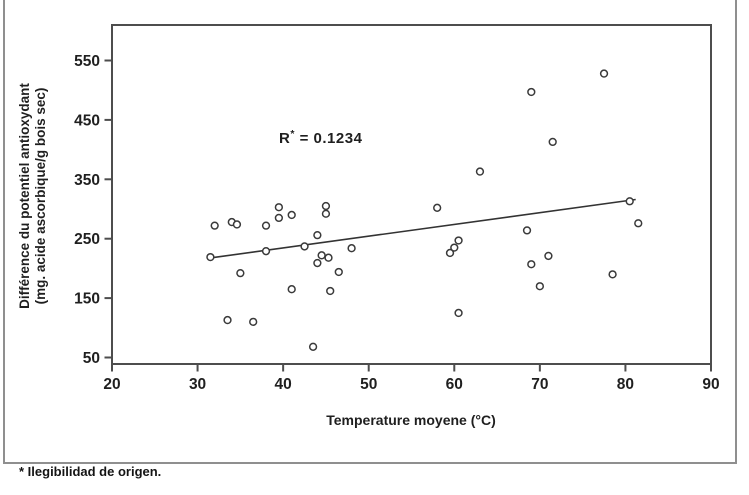  I want to click on y-tick-label: 50, so click(91, 358).